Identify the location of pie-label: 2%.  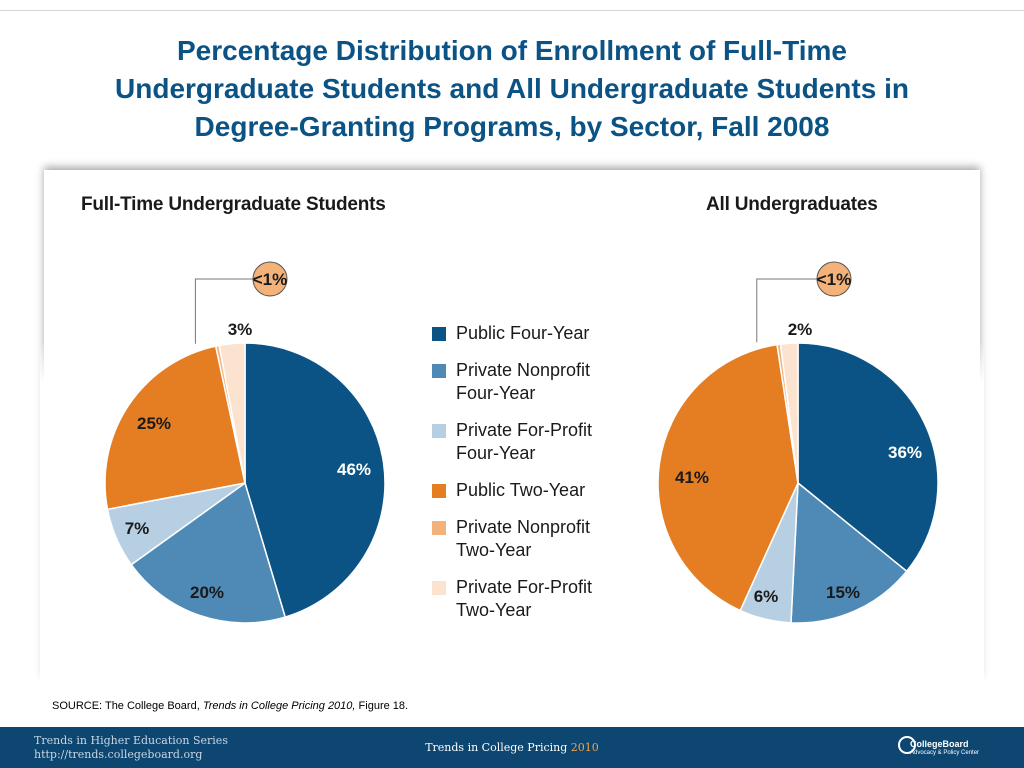
(800, 329).